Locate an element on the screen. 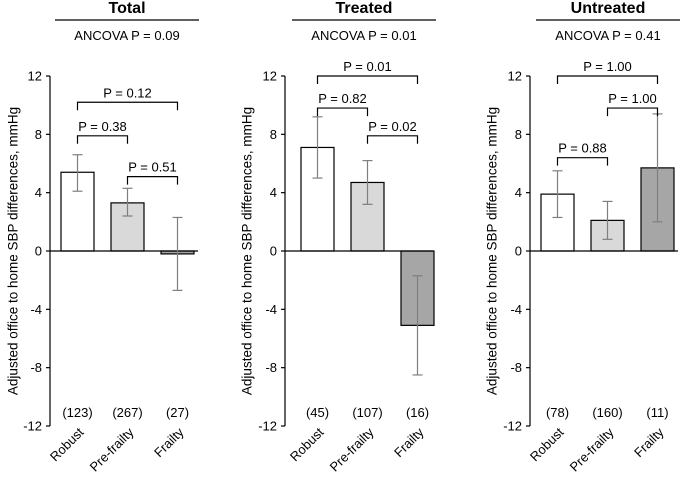  sample-count: (11) is located at coordinates (657, 412).